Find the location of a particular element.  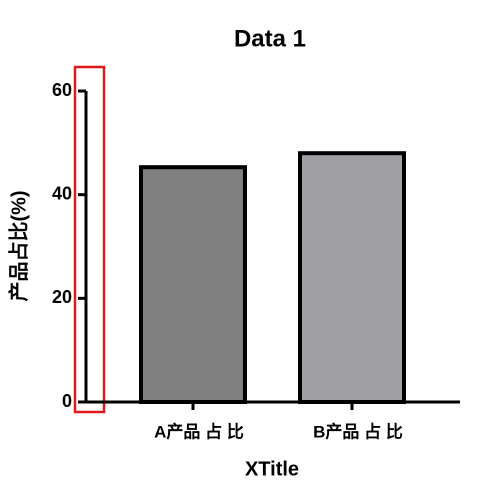

highlight-box is located at coordinates (89, 239).